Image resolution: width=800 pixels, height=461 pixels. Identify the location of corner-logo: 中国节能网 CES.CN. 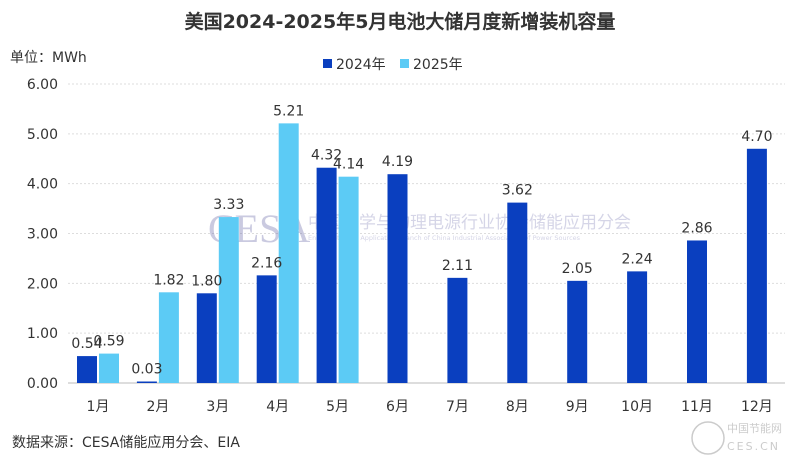
(736, 438).